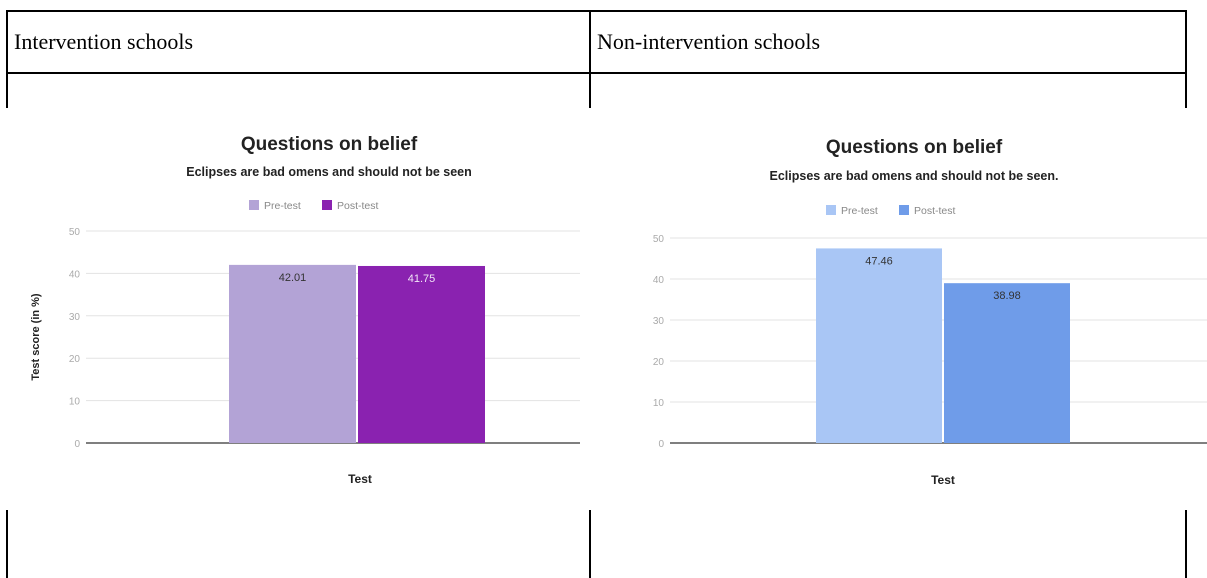 This screenshot has height=578, width=1207. Describe the element at coordinates (590, 544) in the screenshot. I see `table-column-divider-lower` at that location.